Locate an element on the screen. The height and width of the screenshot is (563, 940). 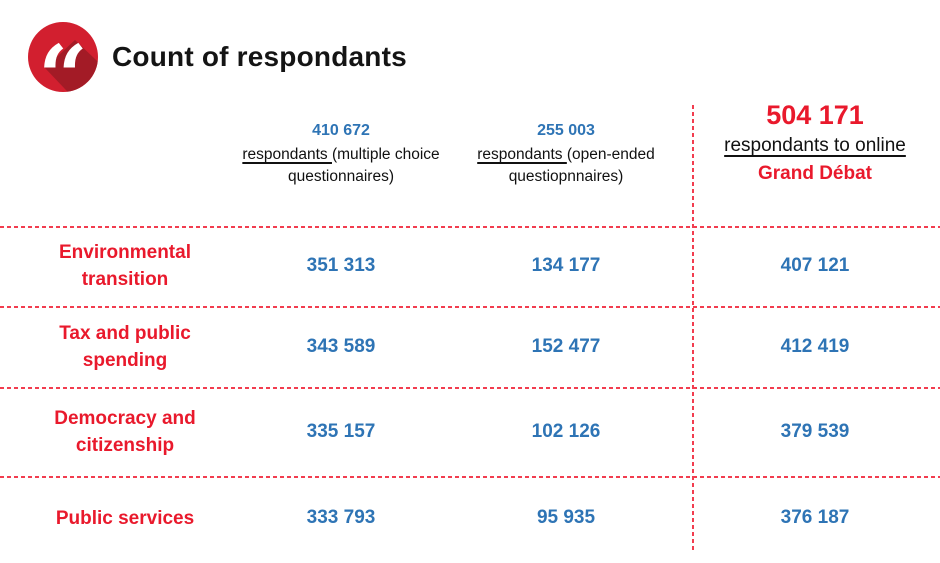
quote-icon: “ is located at coordinates (63, 57).